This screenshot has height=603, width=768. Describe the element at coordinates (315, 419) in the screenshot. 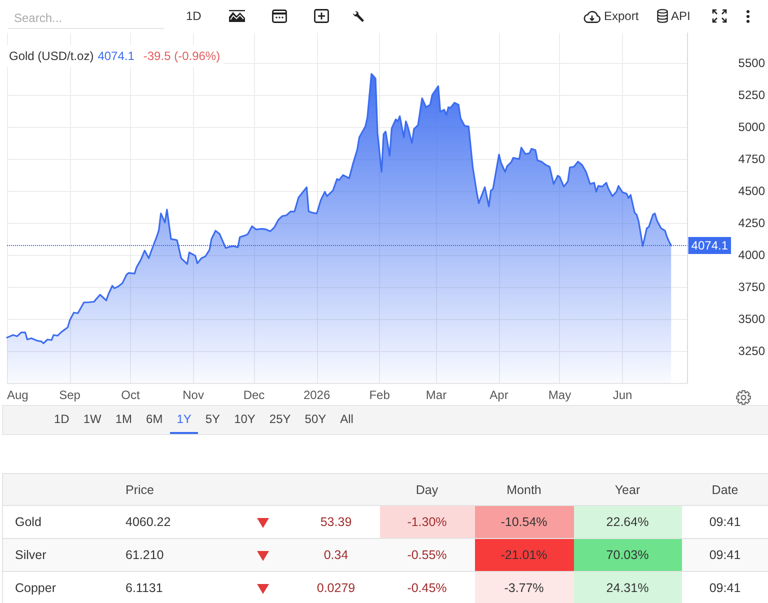

I see `category-label: 50Y` at that location.